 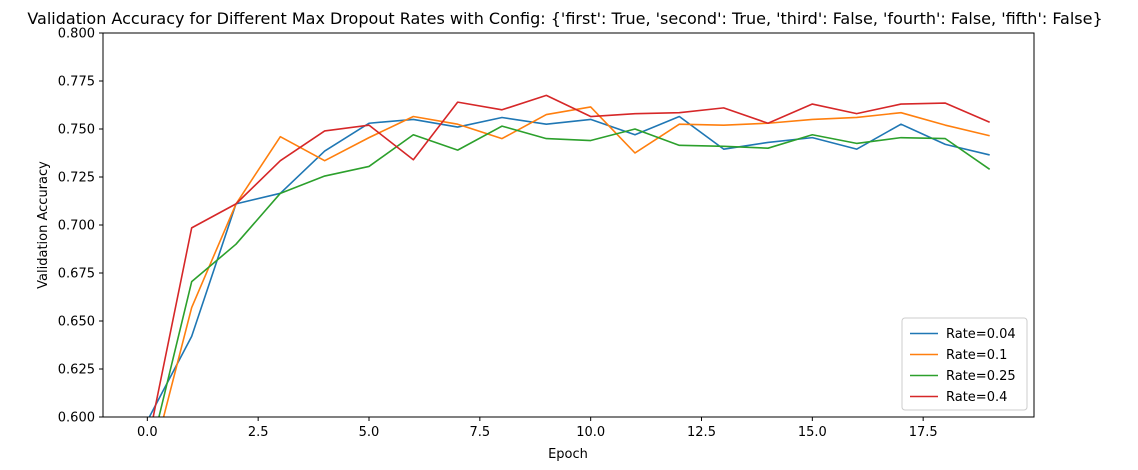 I want to click on legend-label: Rate=0.25, so click(x=981, y=376).